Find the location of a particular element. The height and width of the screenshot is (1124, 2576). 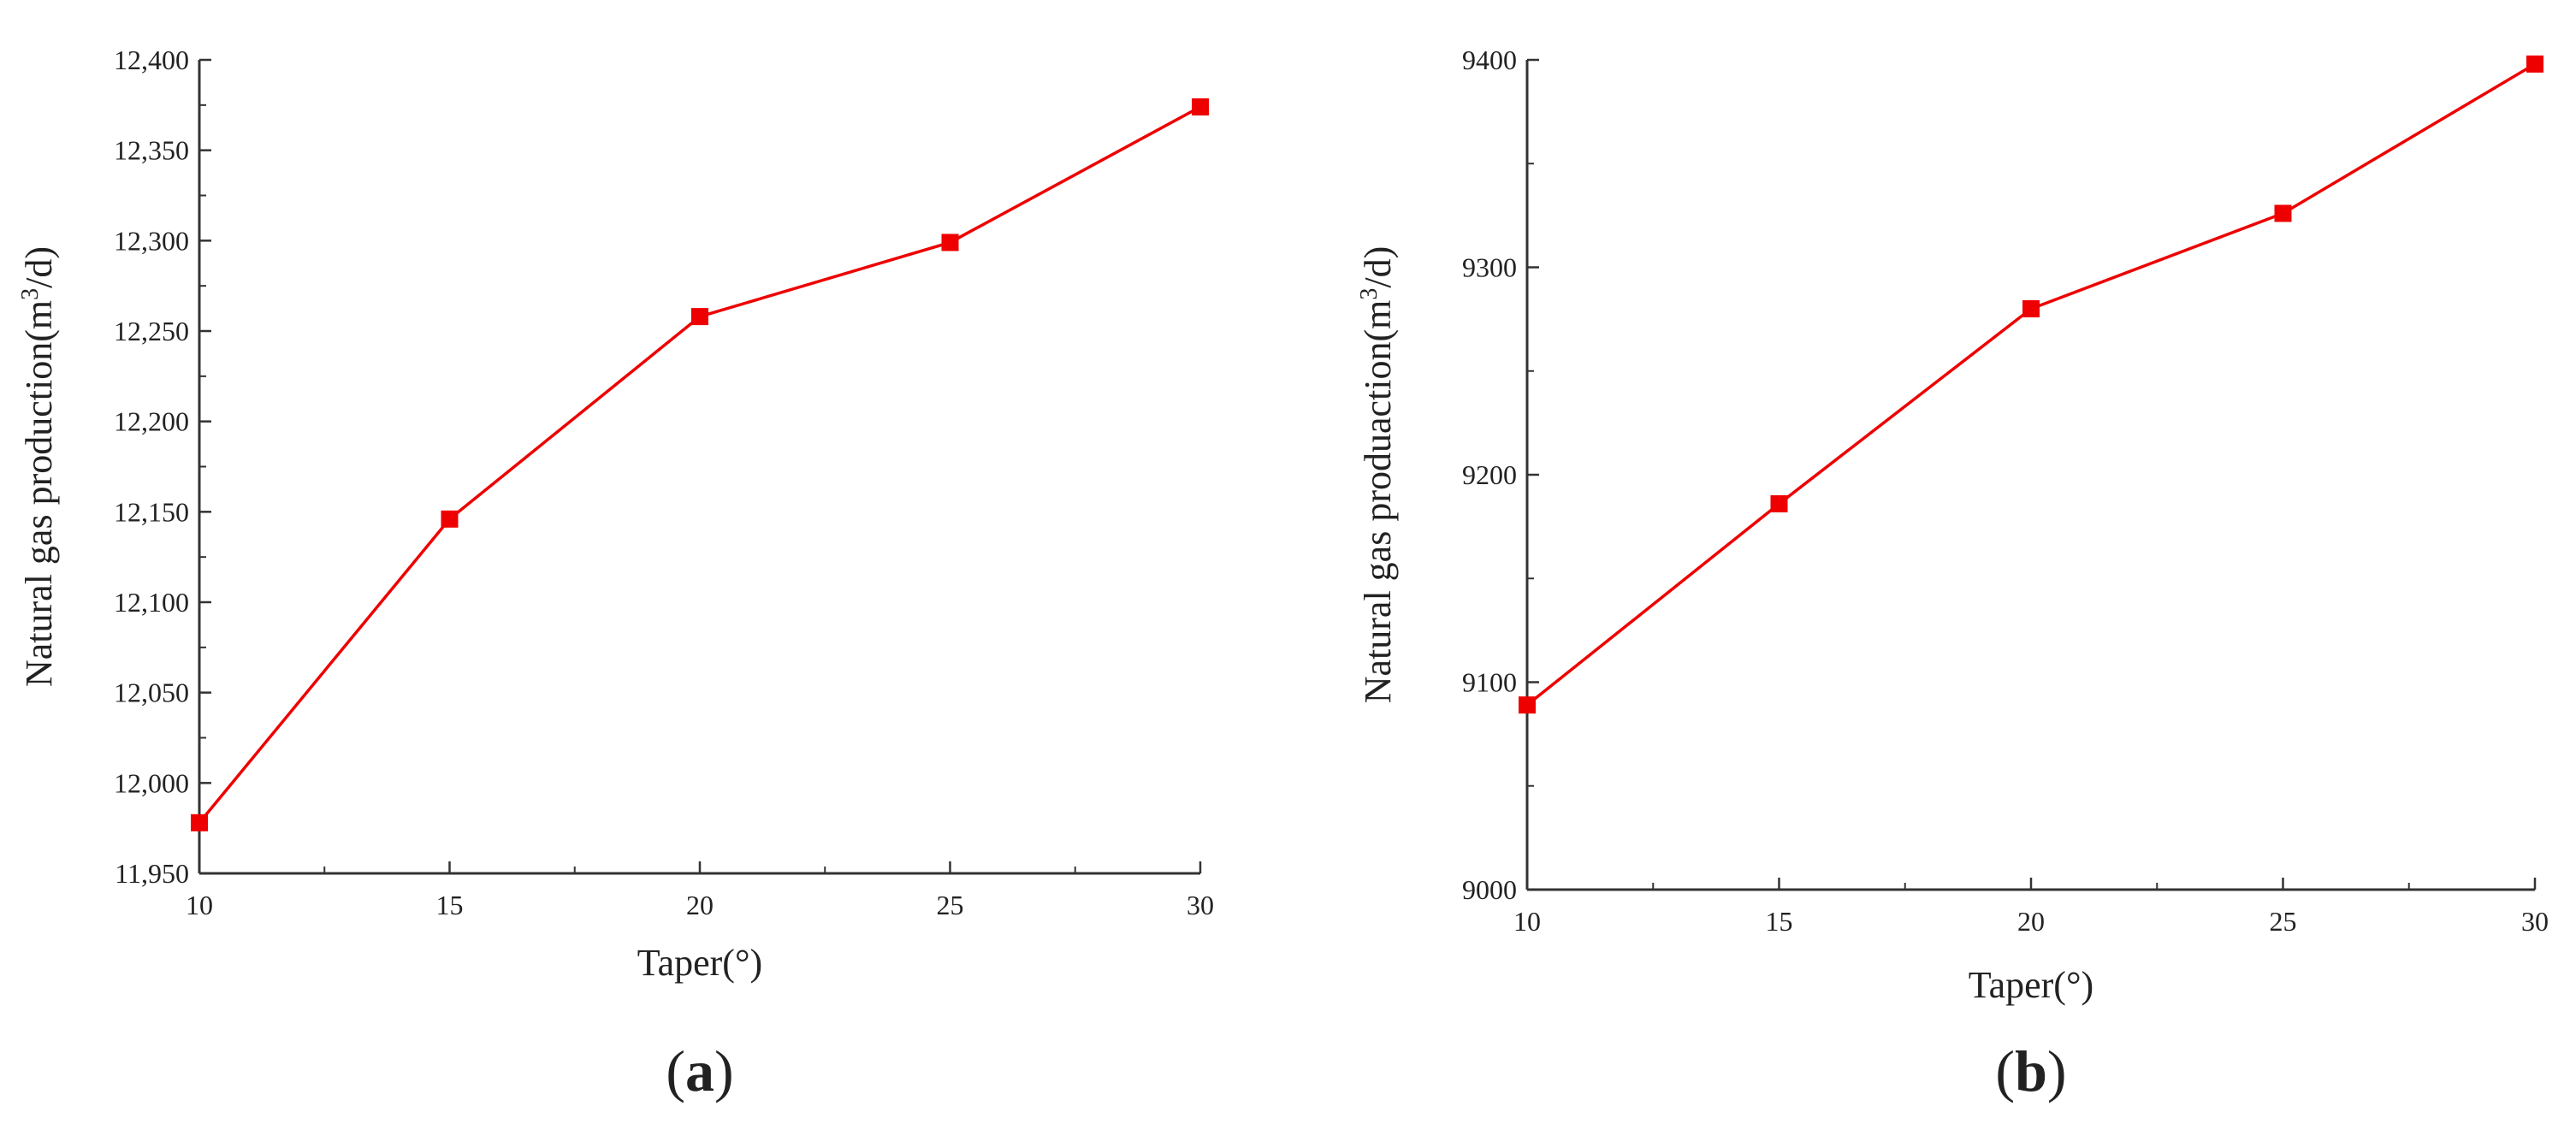

y-tick-label: 9400 is located at coordinates (1489, 59).